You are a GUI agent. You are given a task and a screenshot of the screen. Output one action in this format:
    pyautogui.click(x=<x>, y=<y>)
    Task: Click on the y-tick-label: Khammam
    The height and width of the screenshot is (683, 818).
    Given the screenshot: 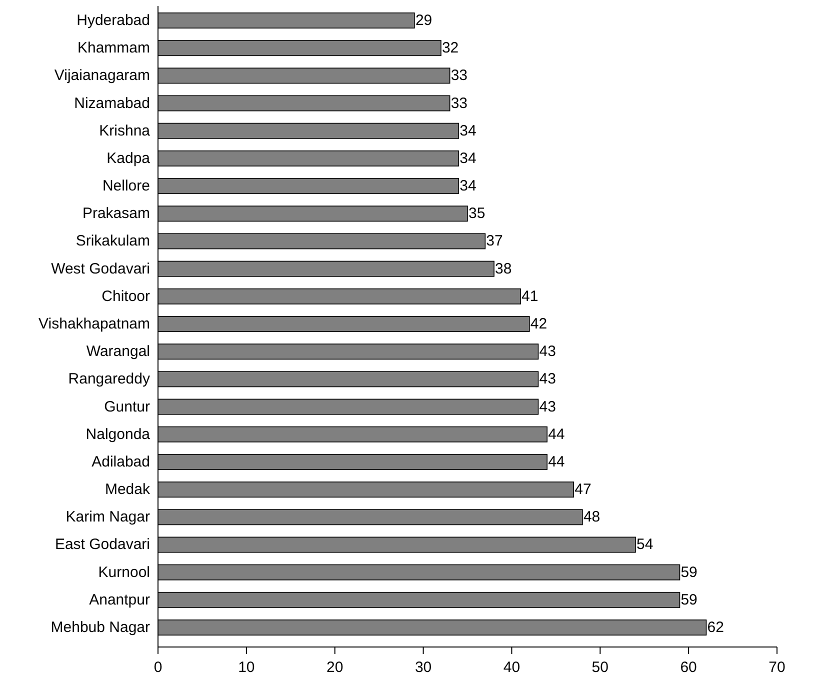 What is the action you would take?
    pyautogui.click(x=113, y=48)
    